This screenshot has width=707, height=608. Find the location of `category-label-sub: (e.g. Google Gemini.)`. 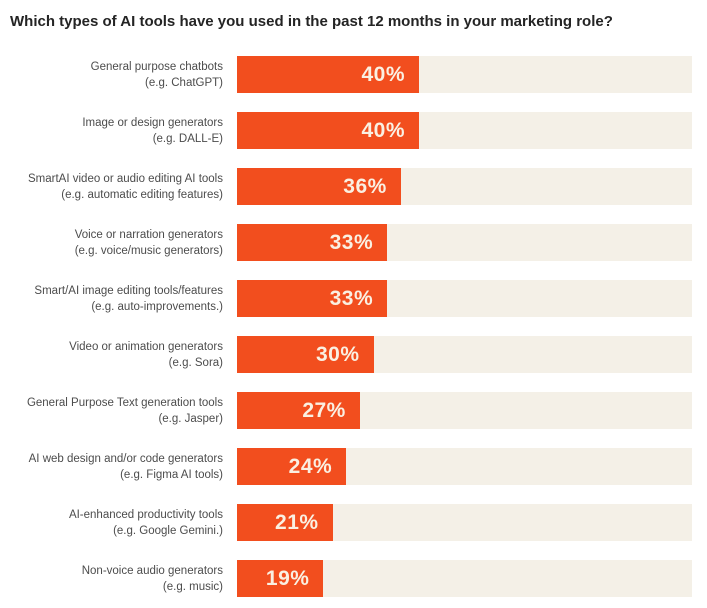

category-label-sub: (e.g. Google Gemini.) is located at coordinates (168, 530).